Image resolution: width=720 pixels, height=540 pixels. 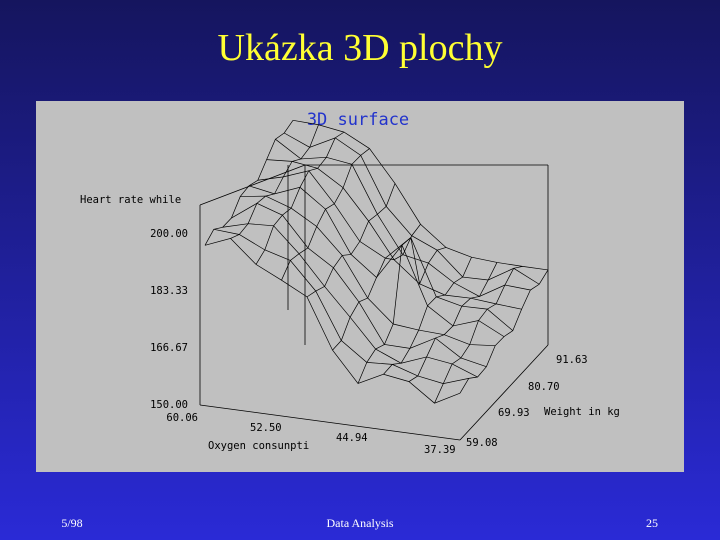 What do you see at coordinates (169, 291) in the screenshot?
I see `z-tick-label: 183.33` at bounding box center [169, 291].